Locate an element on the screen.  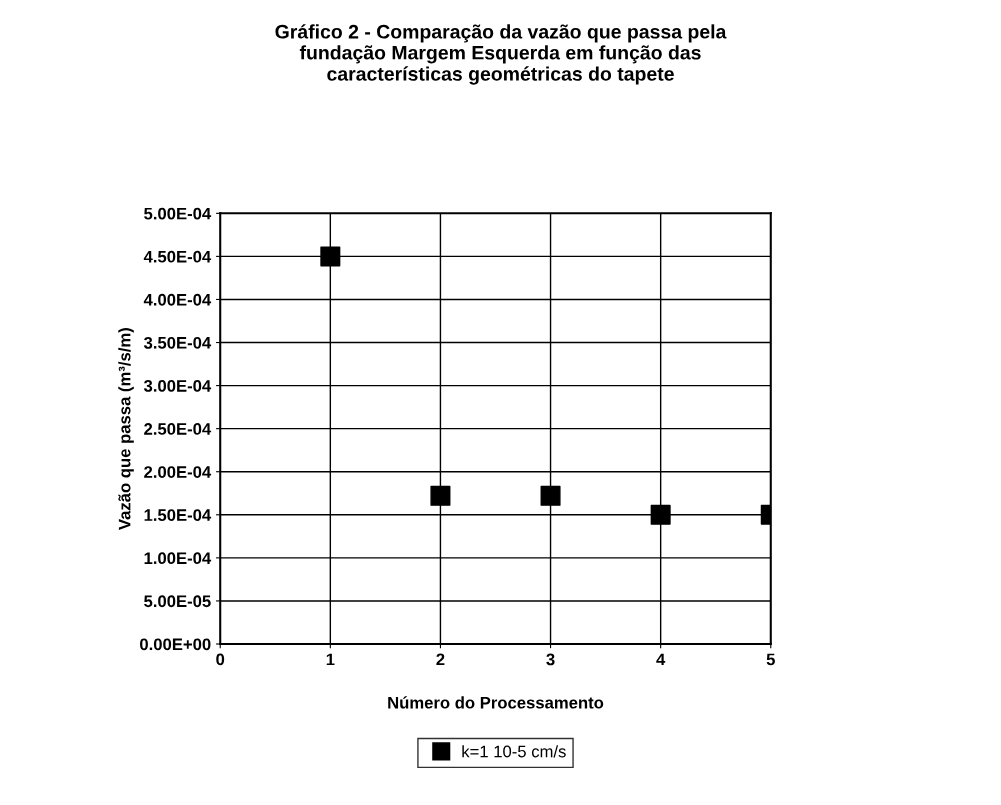
y-tick-label: 4.50E-04 is located at coordinates (177, 256).